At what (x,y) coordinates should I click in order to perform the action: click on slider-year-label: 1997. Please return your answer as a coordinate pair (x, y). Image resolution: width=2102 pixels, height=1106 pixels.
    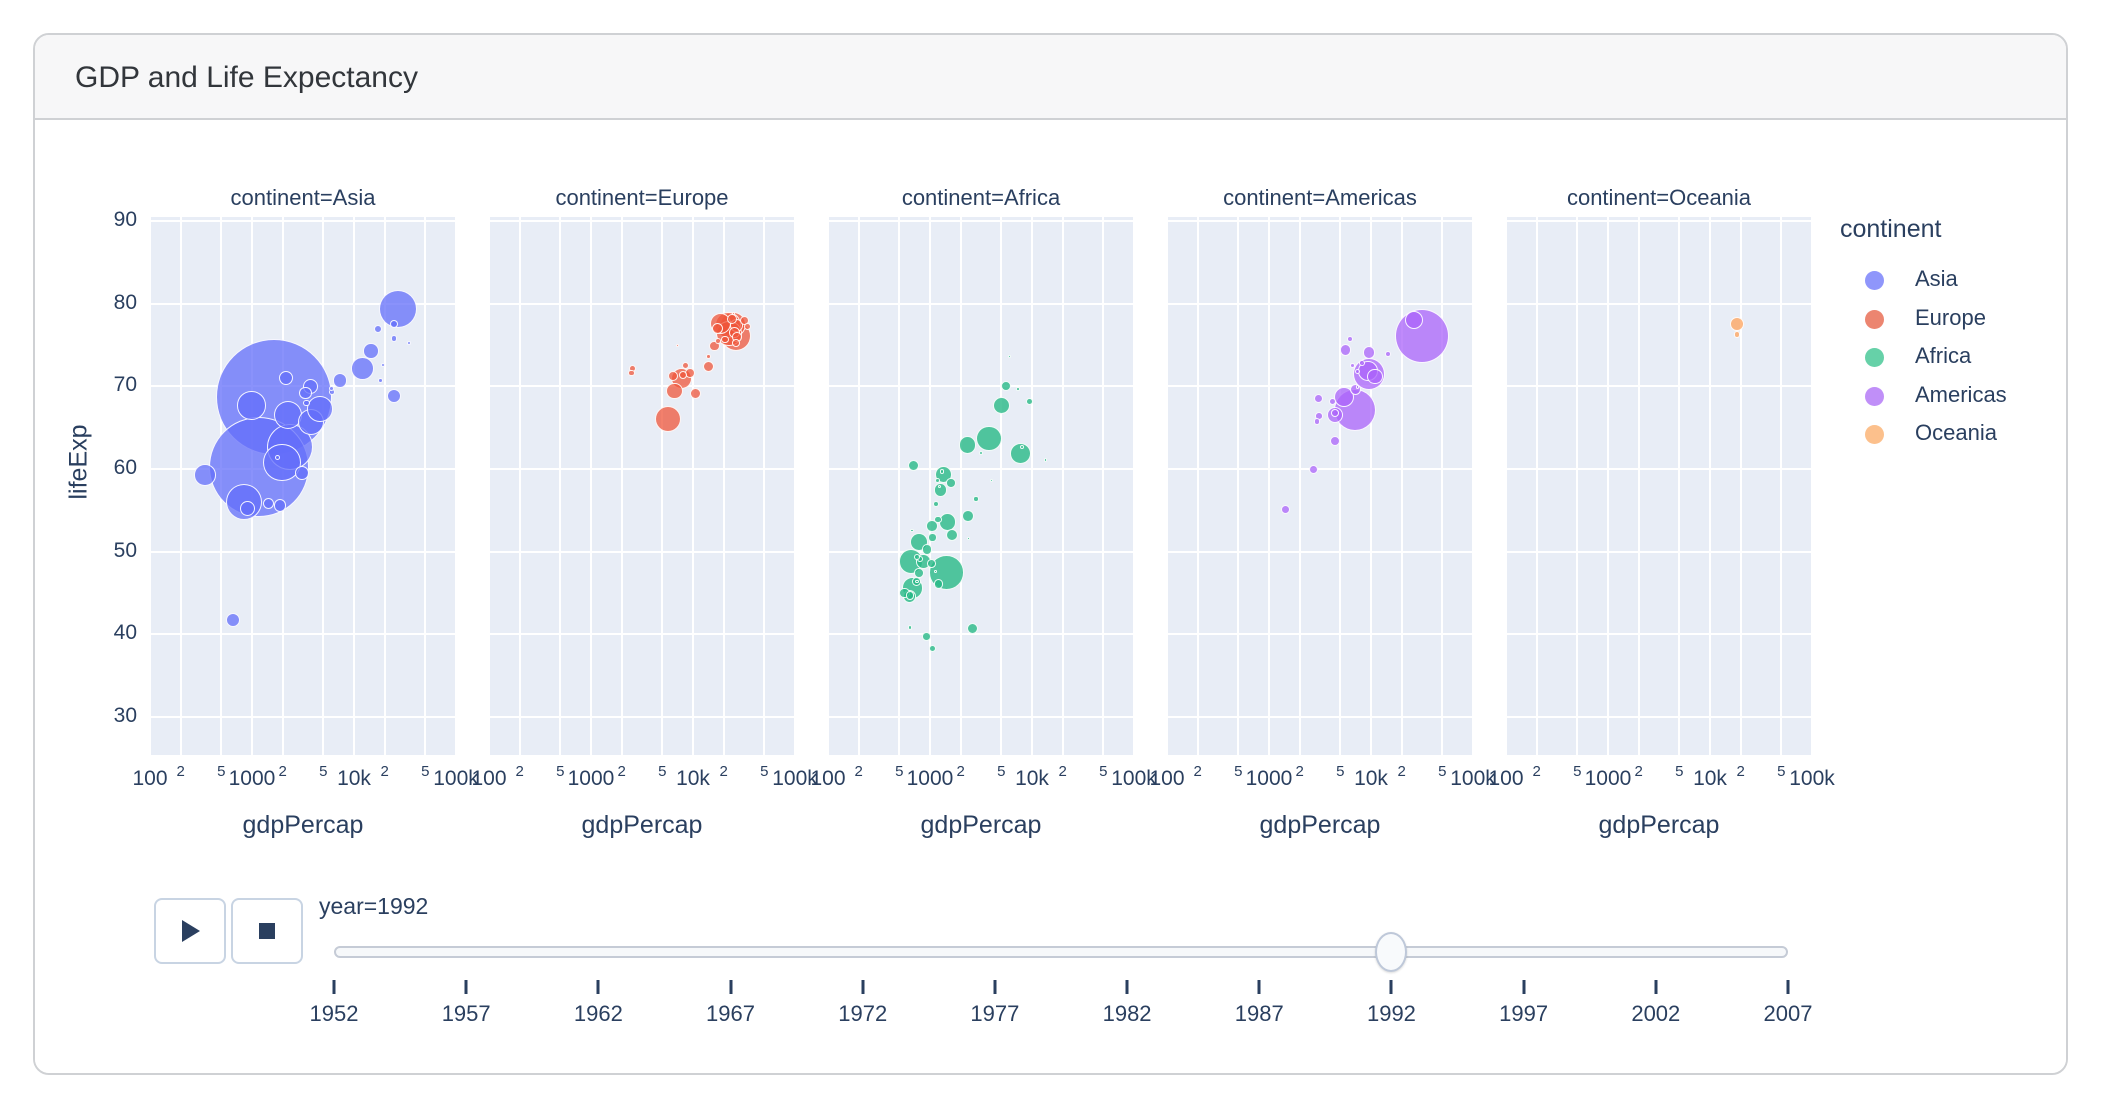
    Looking at the image, I should click on (1524, 1013).